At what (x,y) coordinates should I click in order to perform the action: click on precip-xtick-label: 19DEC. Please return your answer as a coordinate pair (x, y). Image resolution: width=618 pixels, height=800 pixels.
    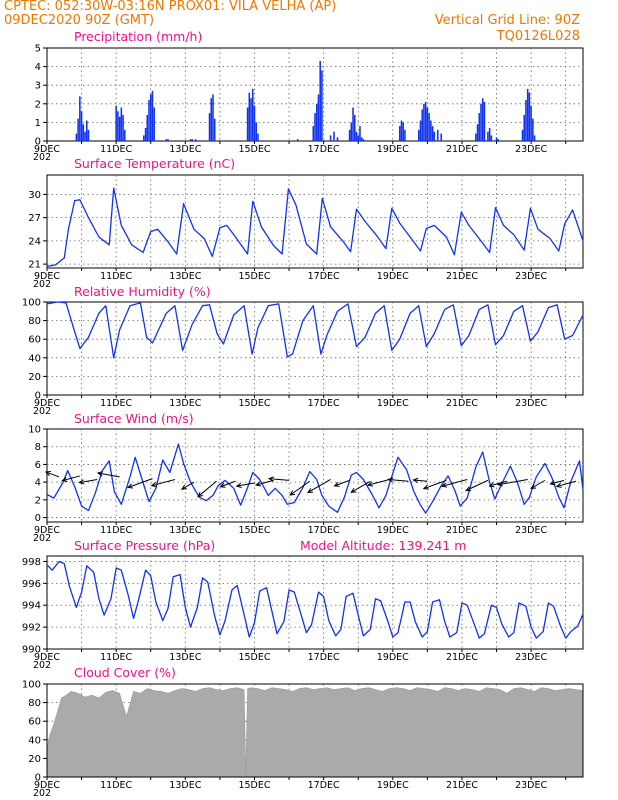
    Looking at the image, I should click on (393, 149).